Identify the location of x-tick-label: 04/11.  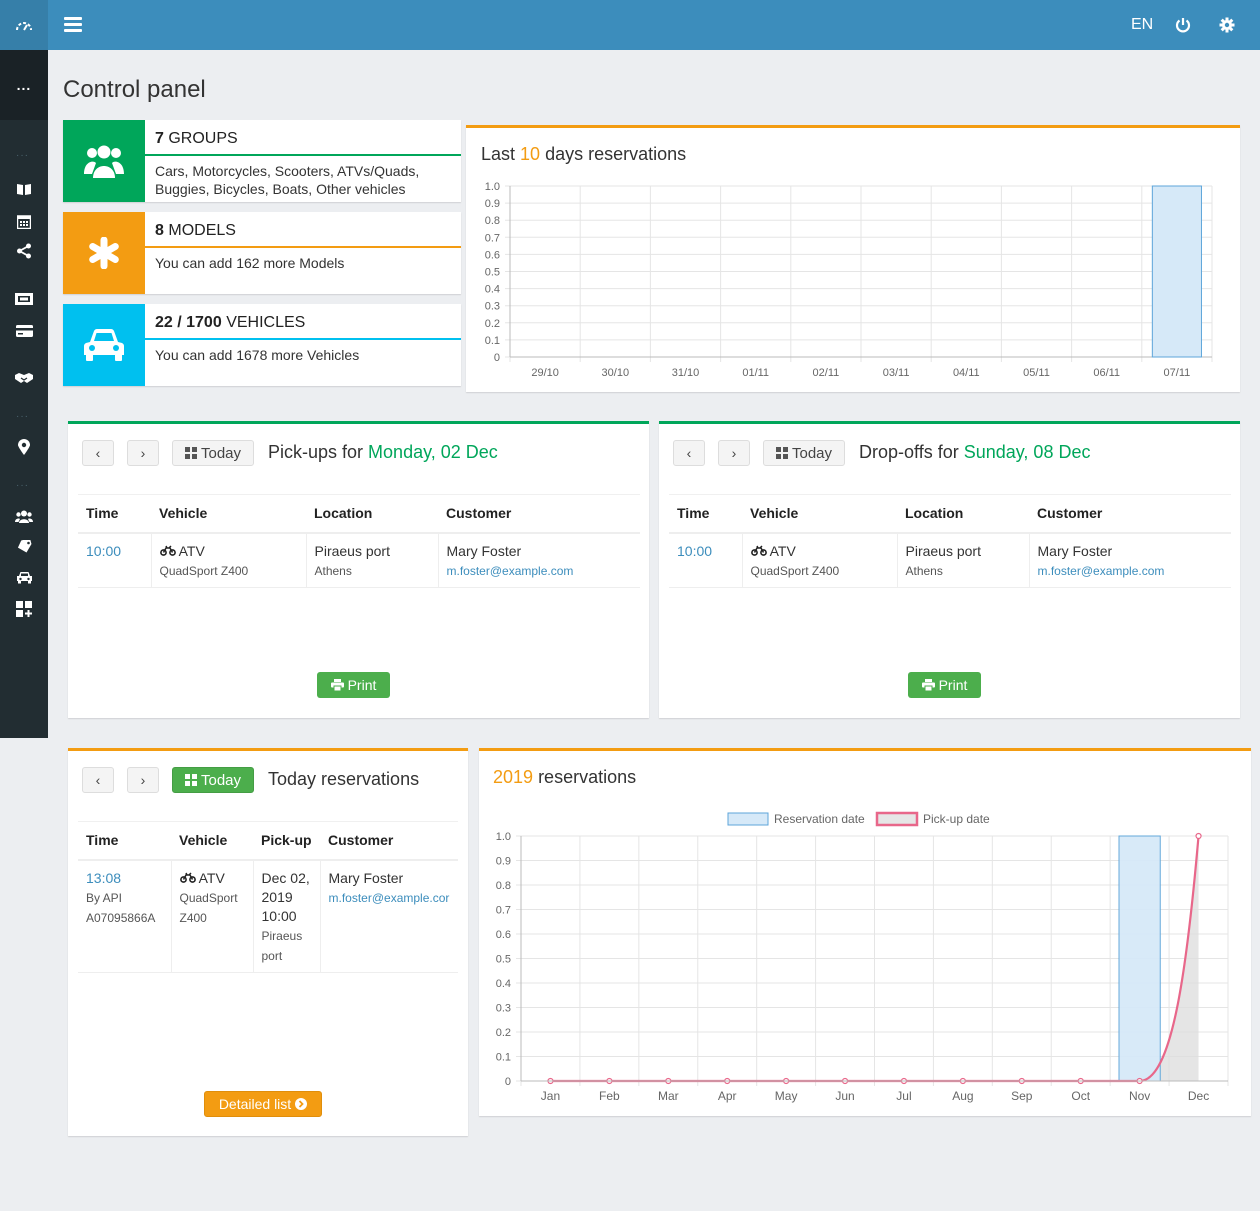
(966, 373).